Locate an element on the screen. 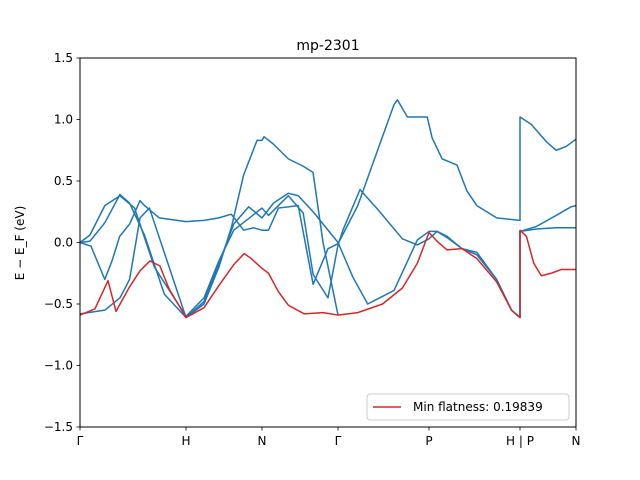 The image size is (640, 480). y-tick-label: −1.0 is located at coordinates (58, 366).